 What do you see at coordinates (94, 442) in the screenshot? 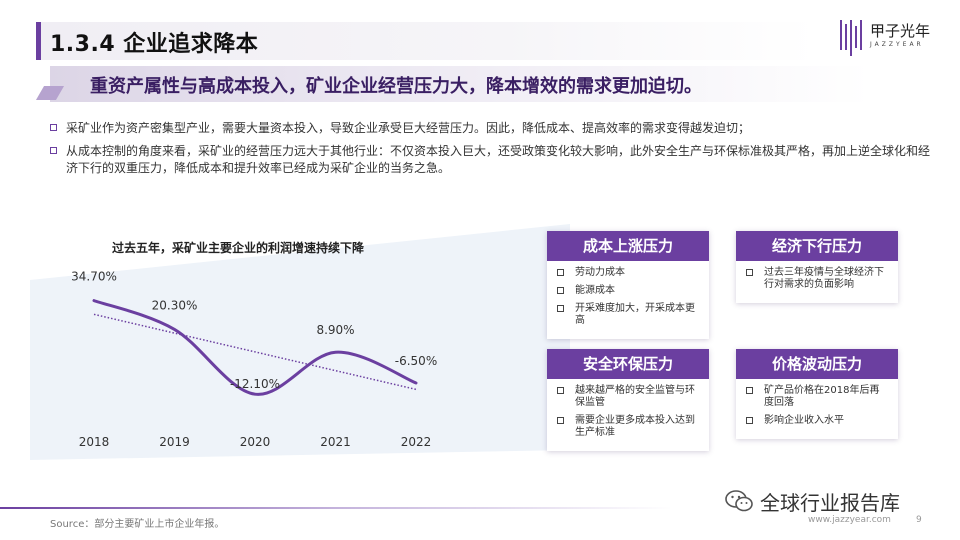
I see `x-tick-label: 2018` at bounding box center [94, 442].